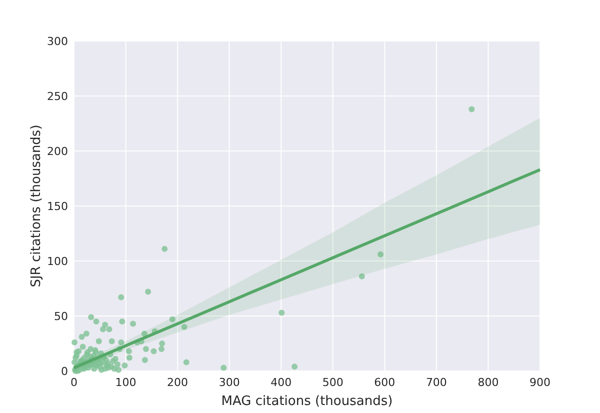 Image resolution: width=600 pixels, height=413 pixels. Describe the element at coordinates (36, 206) in the screenshot. I see `y-axis-title: SJR citations (thousands)` at that location.